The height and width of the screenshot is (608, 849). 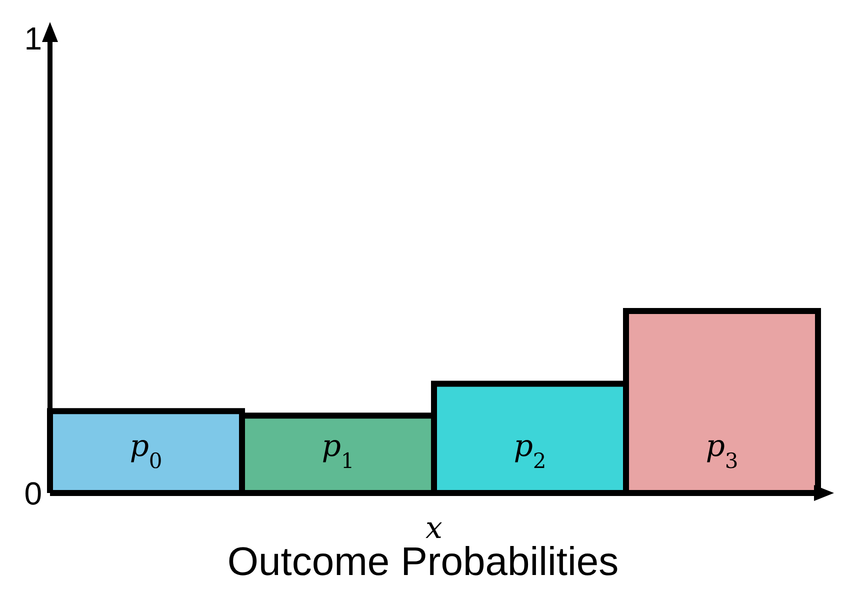 I want to click on x-tick-label: p$_{1}$, so click(x=338, y=451).